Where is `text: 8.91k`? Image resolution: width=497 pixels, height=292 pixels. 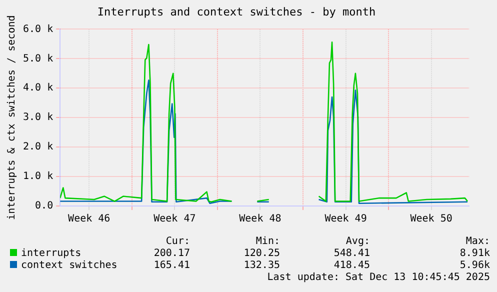
text: 8.91k is located at coordinates (475, 253).